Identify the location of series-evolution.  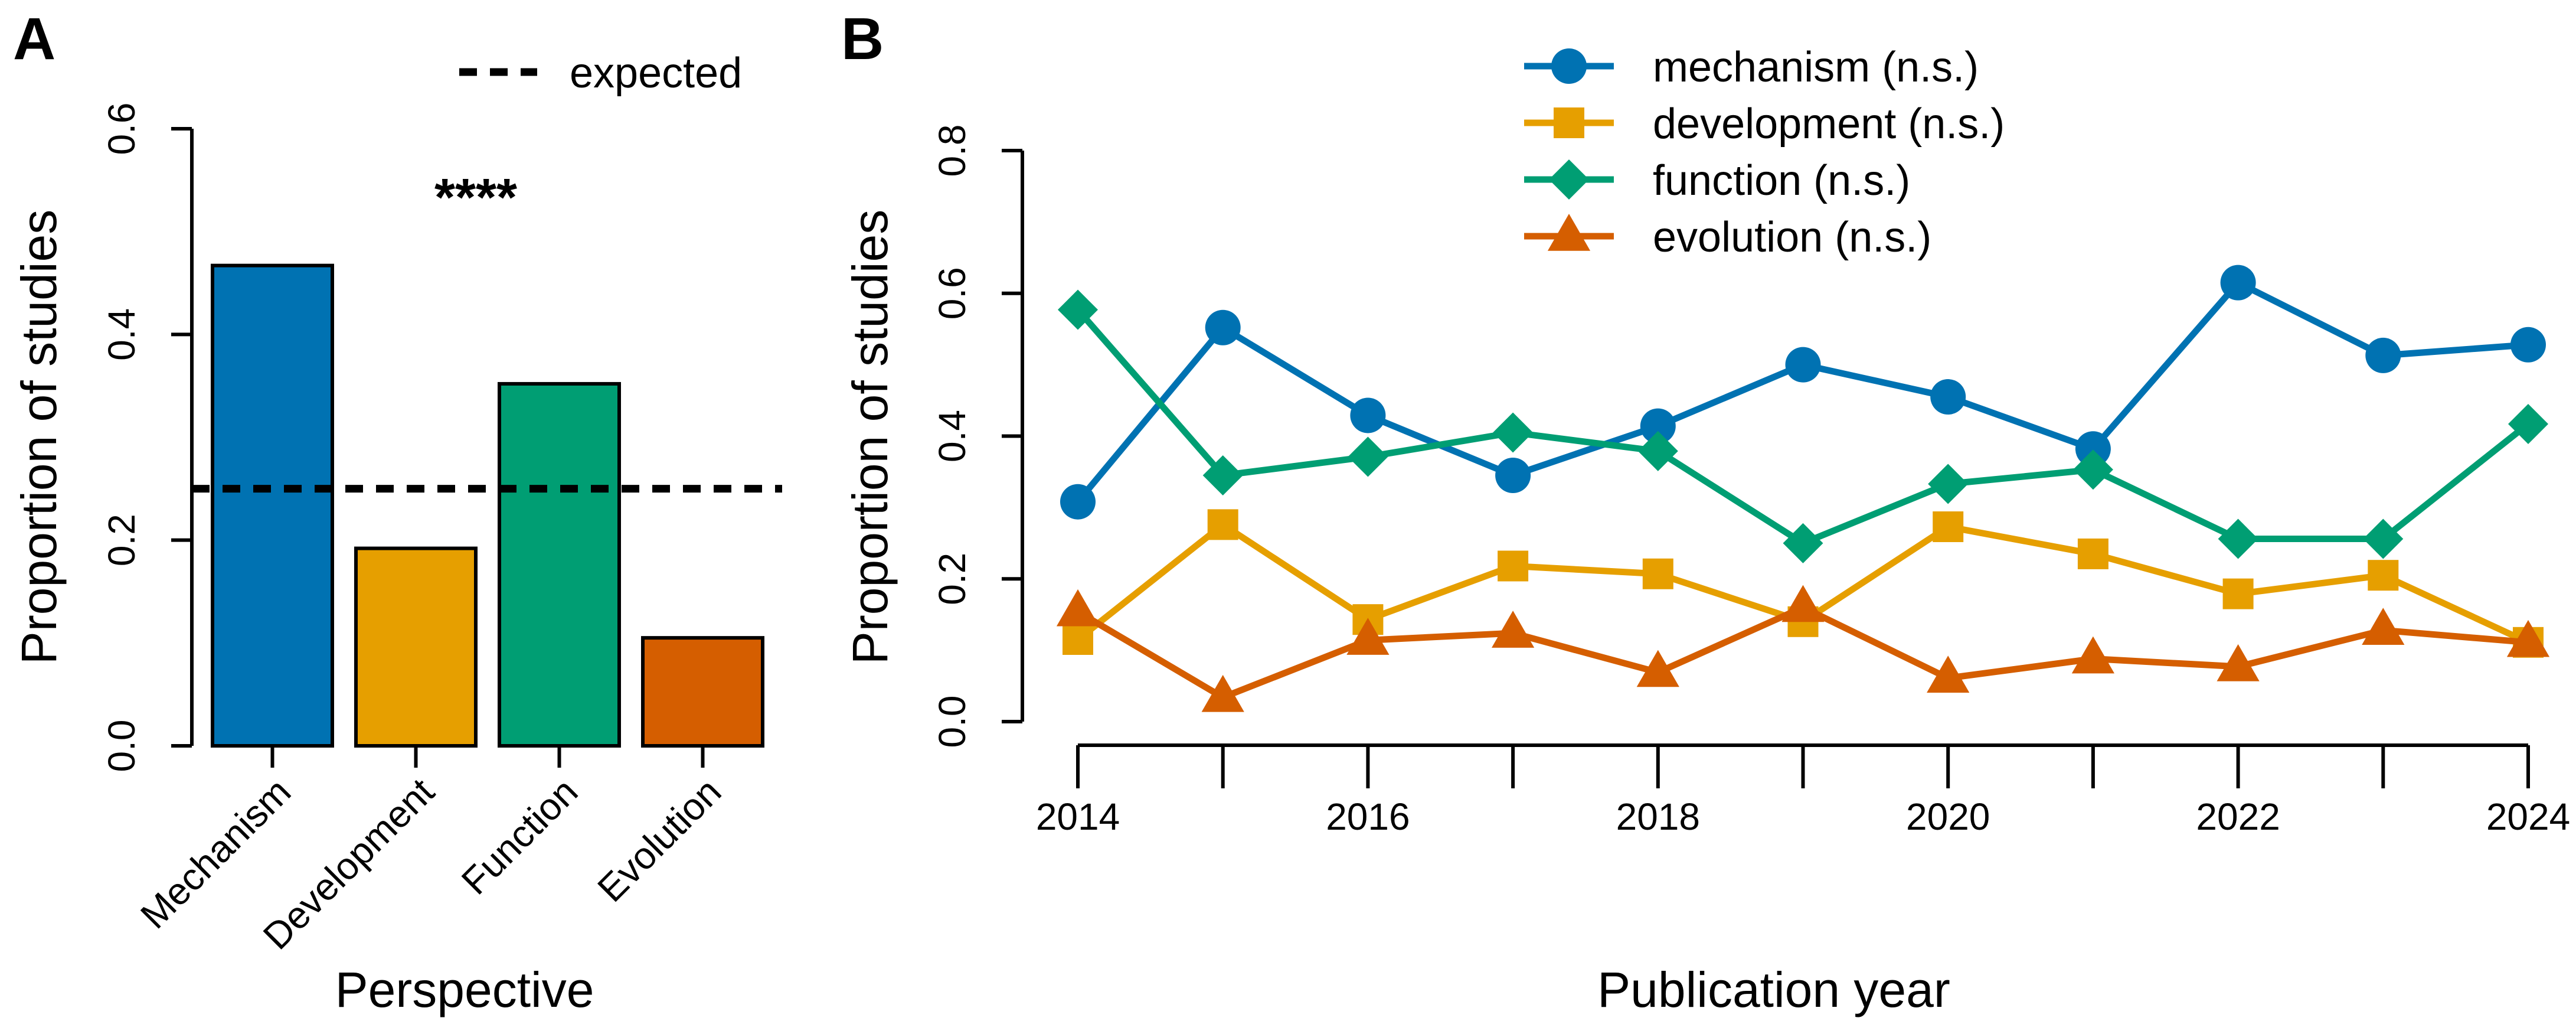
(1803, 648).